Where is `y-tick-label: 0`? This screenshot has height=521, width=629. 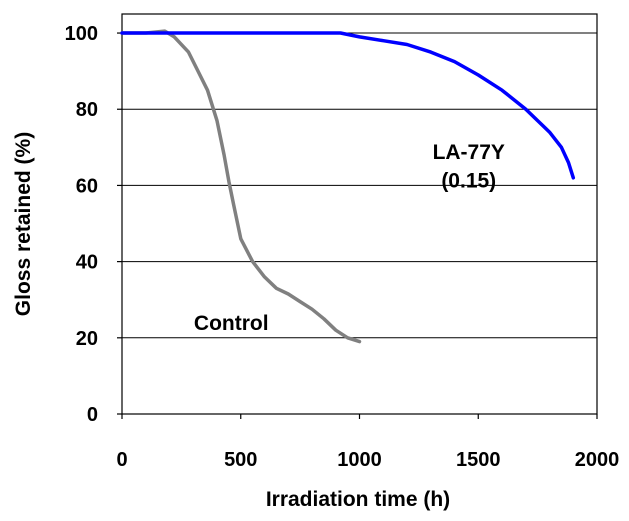
y-tick-label: 0 is located at coordinates (92, 415).